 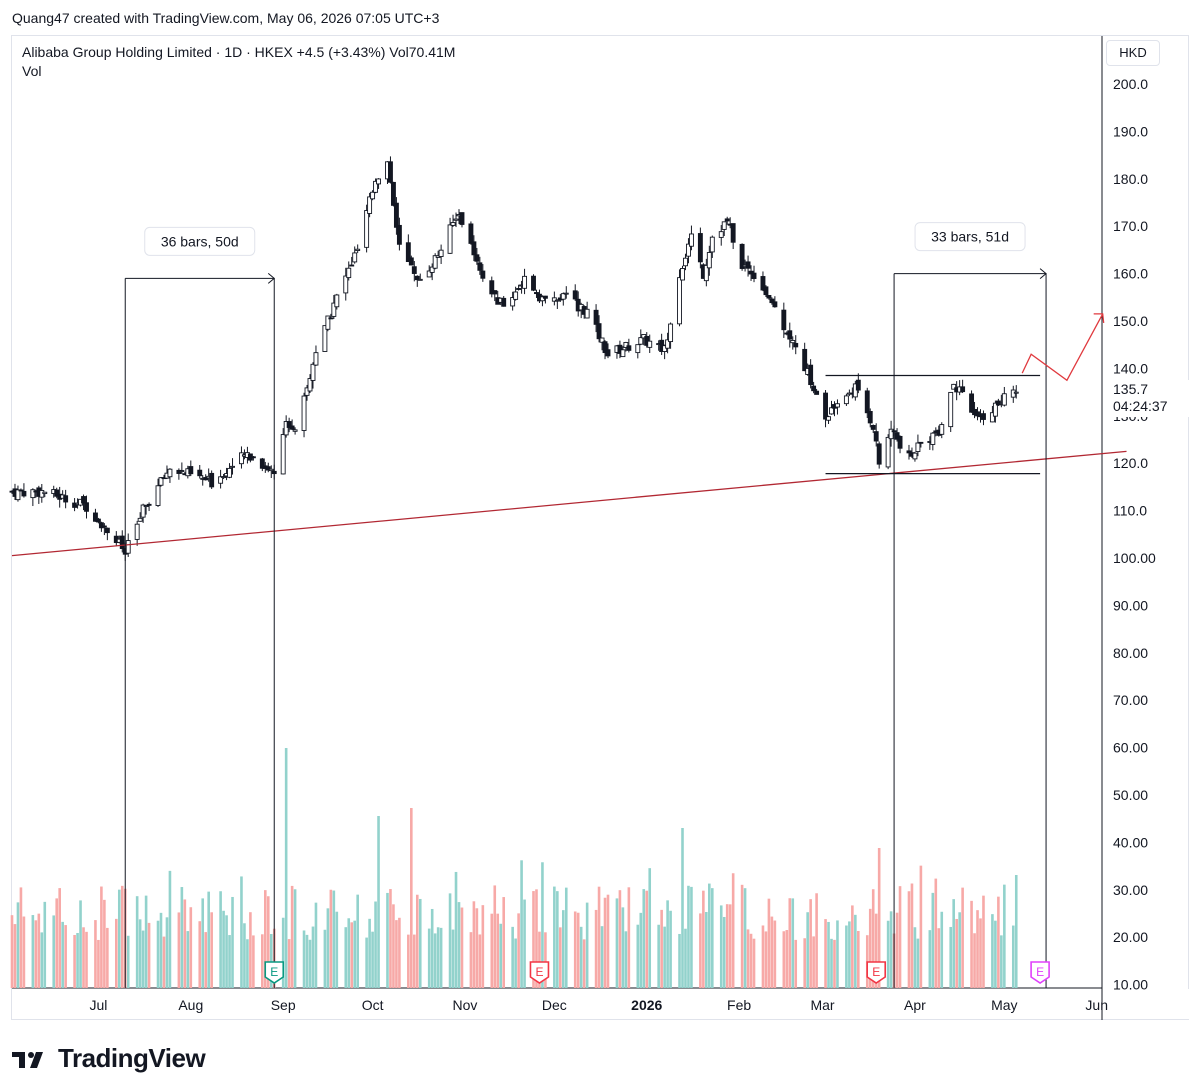 What do you see at coordinates (1130, 985) in the screenshot?
I see `price-tick-label: 10.00` at bounding box center [1130, 985].